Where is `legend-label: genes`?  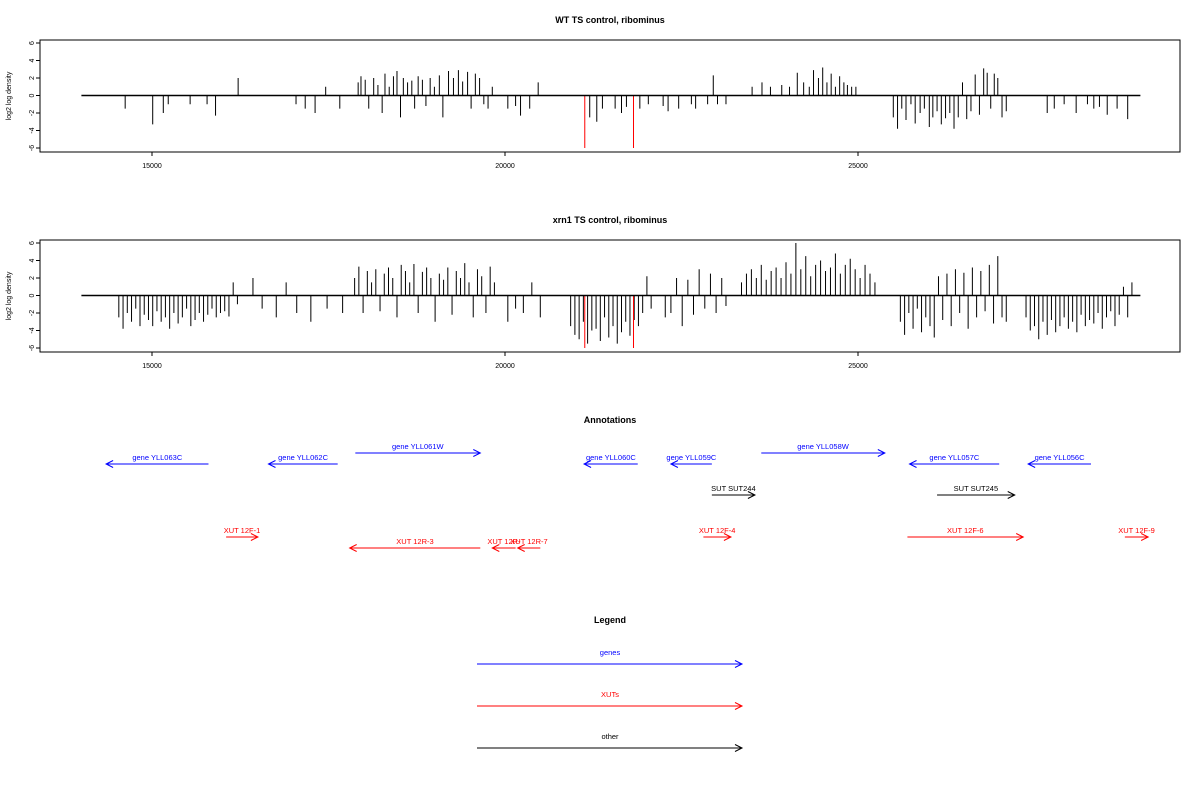 legend-label: genes is located at coordinates (610, 652).